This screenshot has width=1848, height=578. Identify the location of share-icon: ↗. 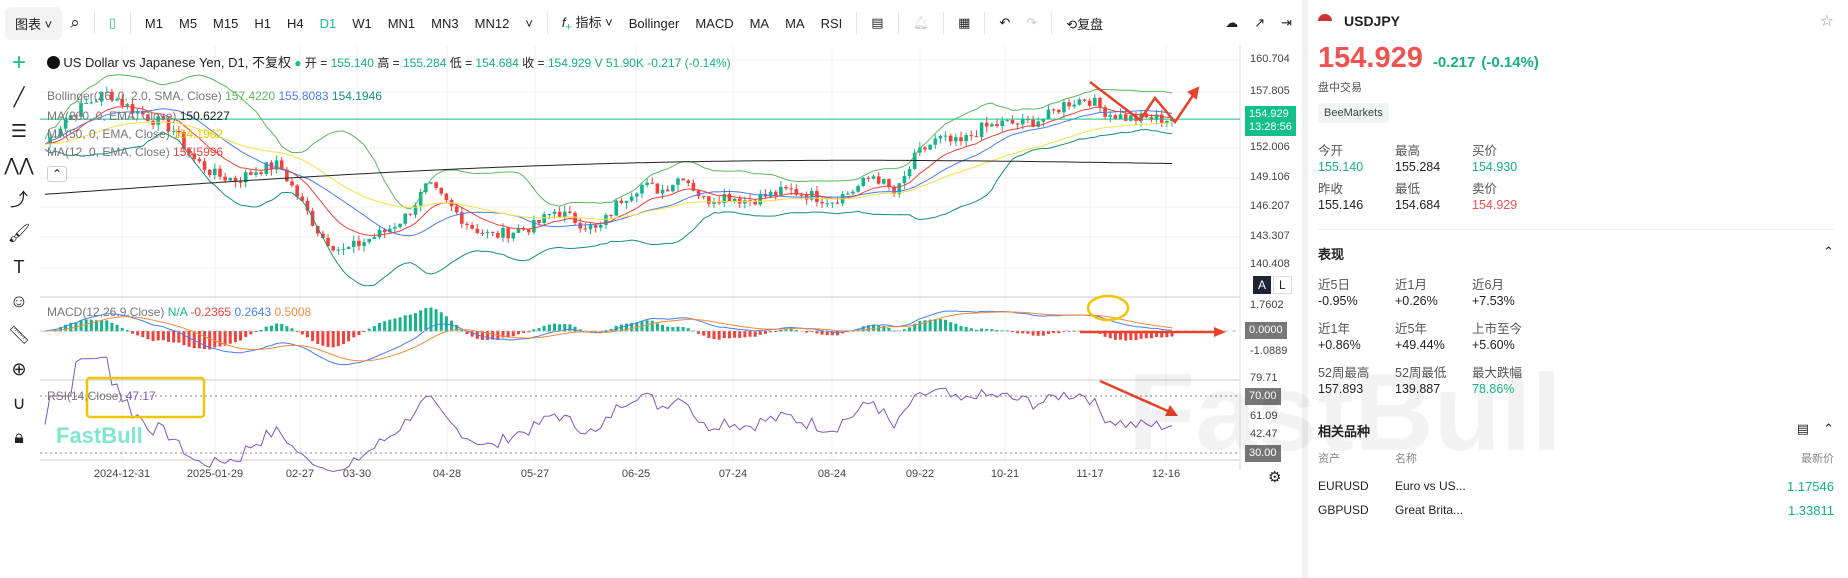
(1260, 22).